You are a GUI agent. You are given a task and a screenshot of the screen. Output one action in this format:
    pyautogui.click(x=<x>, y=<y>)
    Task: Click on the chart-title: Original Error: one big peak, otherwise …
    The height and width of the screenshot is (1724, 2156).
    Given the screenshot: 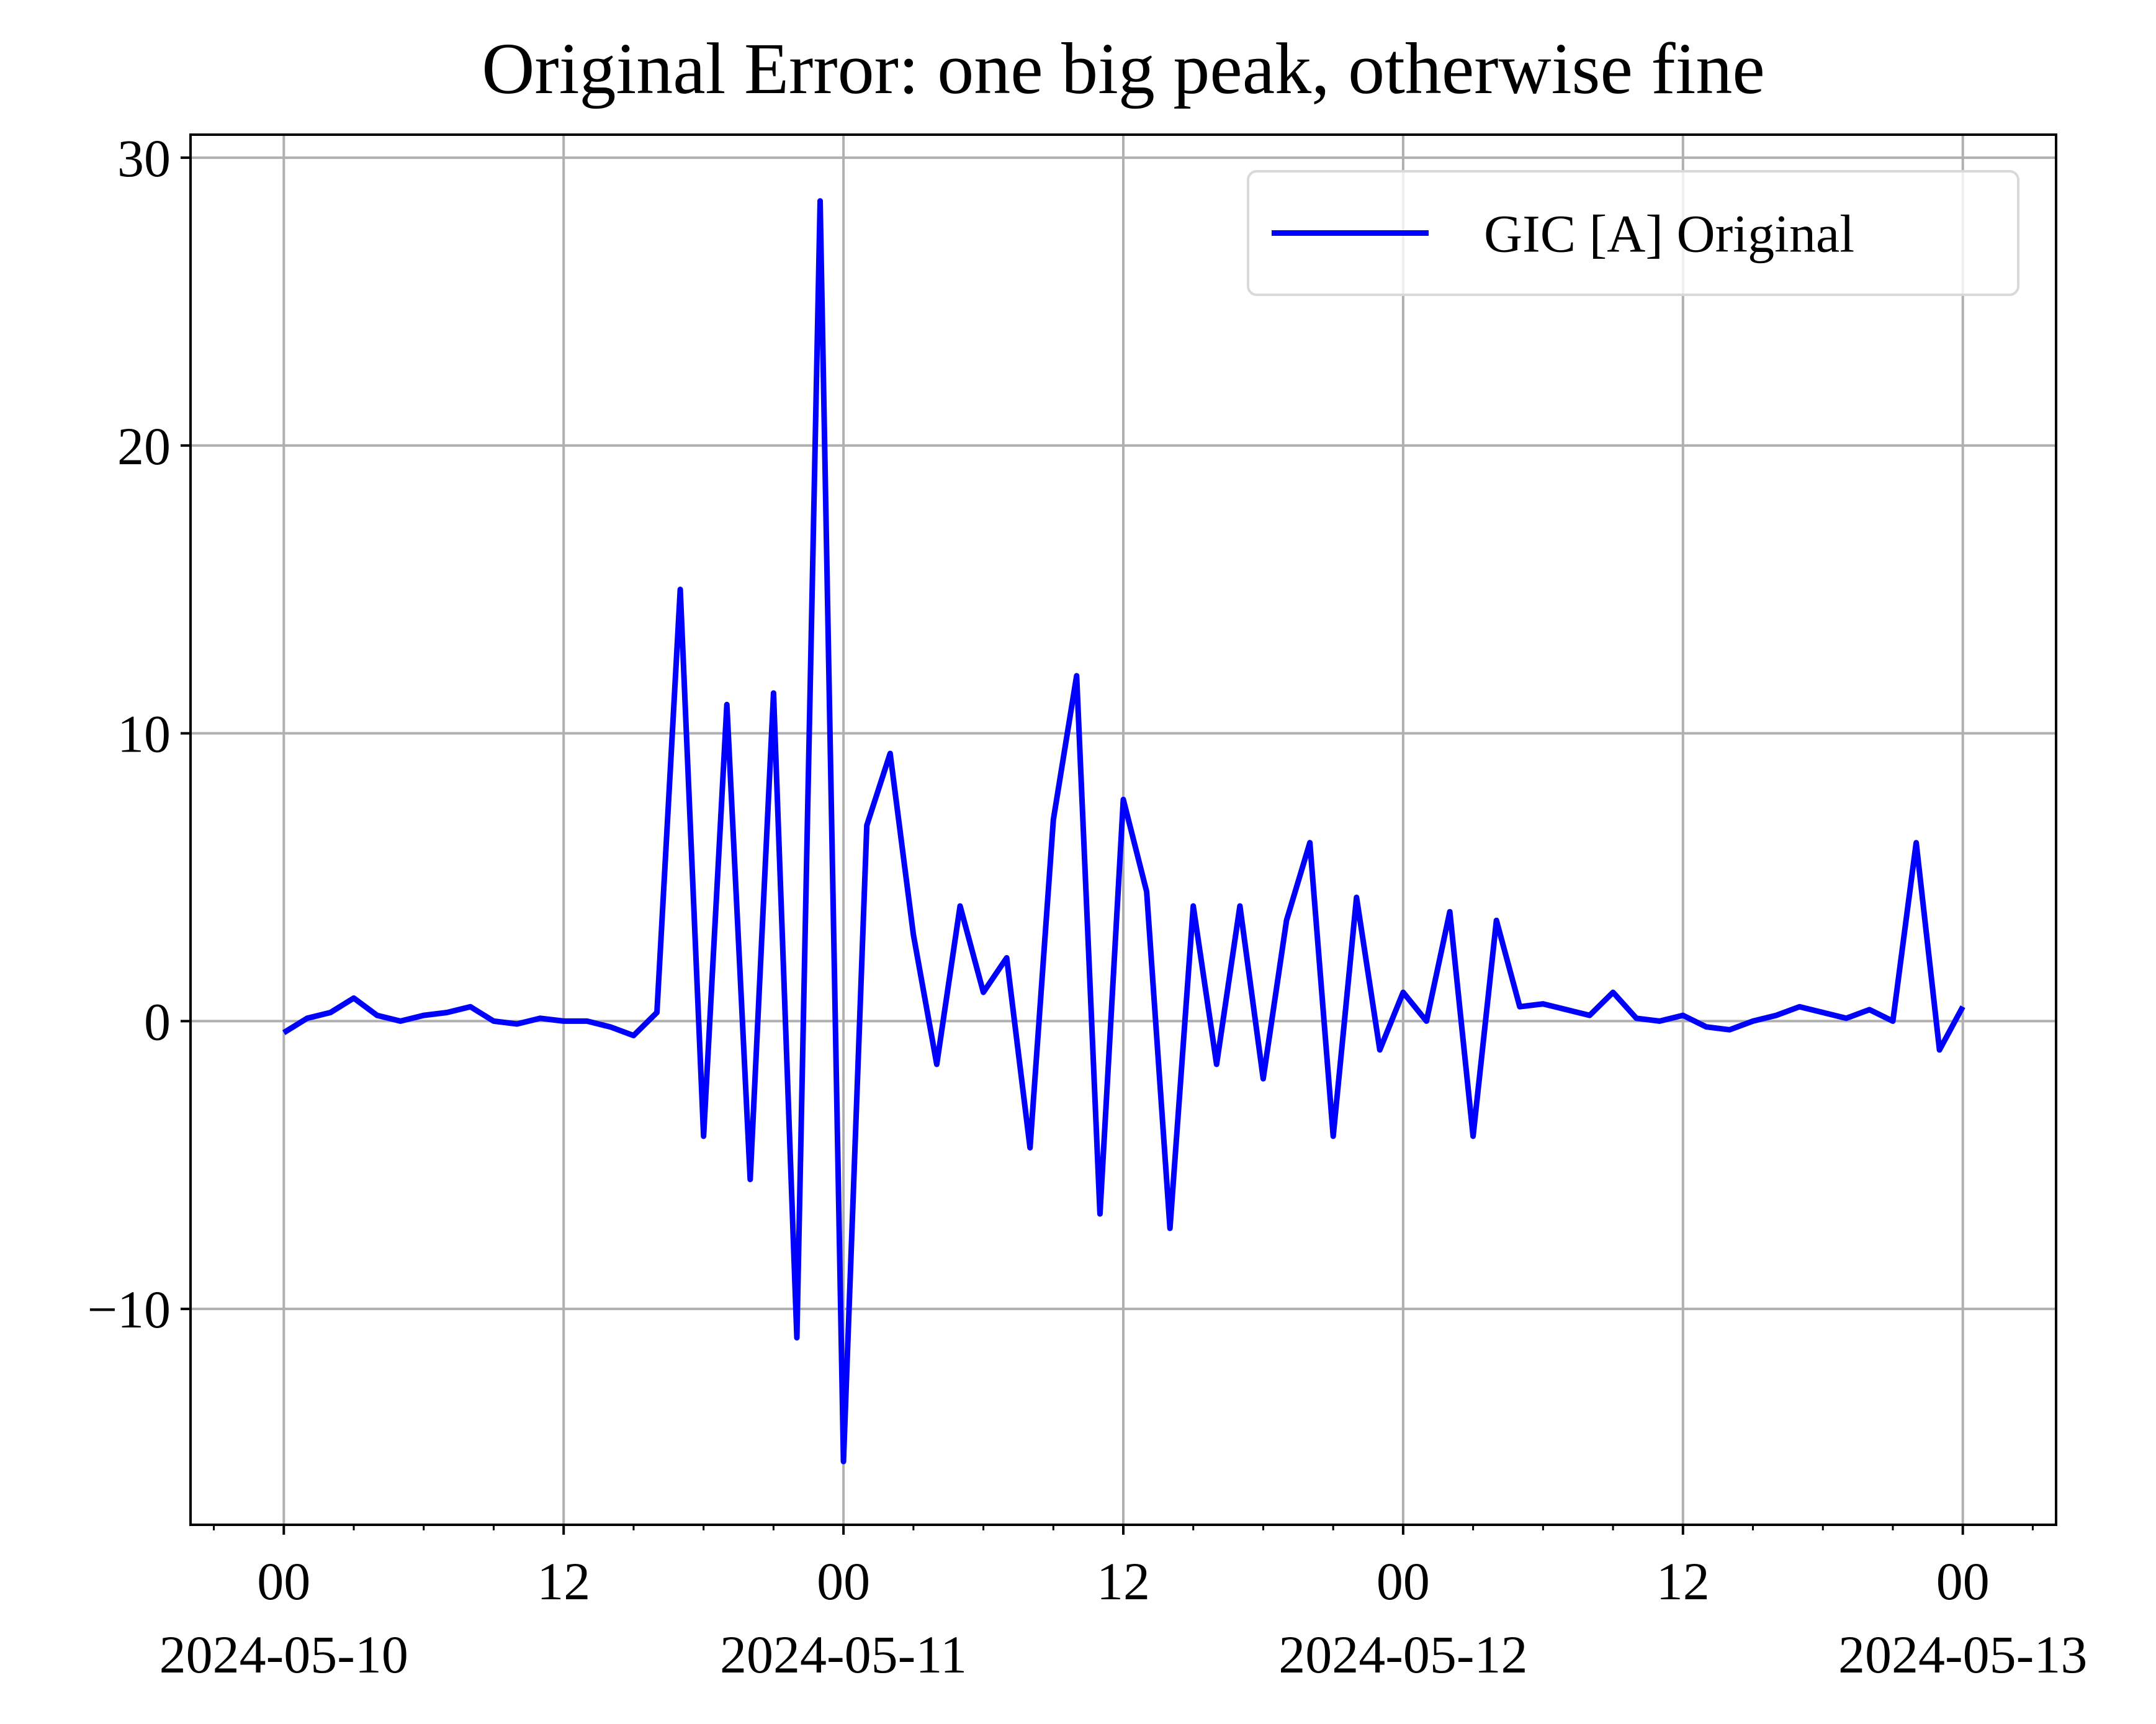 What is the action you would take?
    pyautogui.click(x=1123, y=68)
    